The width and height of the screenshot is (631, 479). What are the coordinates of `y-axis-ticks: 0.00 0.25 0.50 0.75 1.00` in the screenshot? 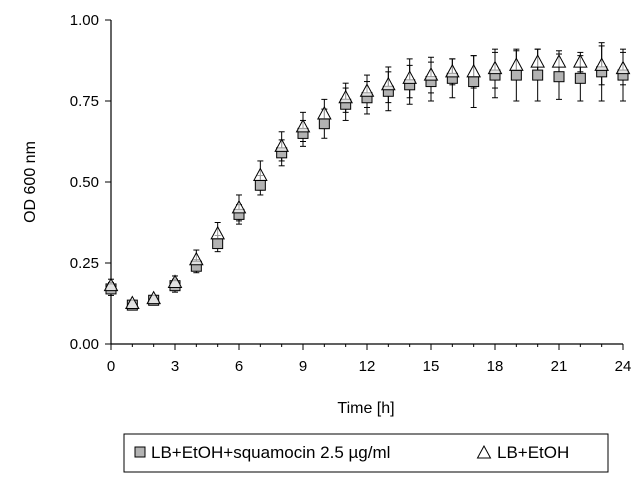 It's located at (90, 182).